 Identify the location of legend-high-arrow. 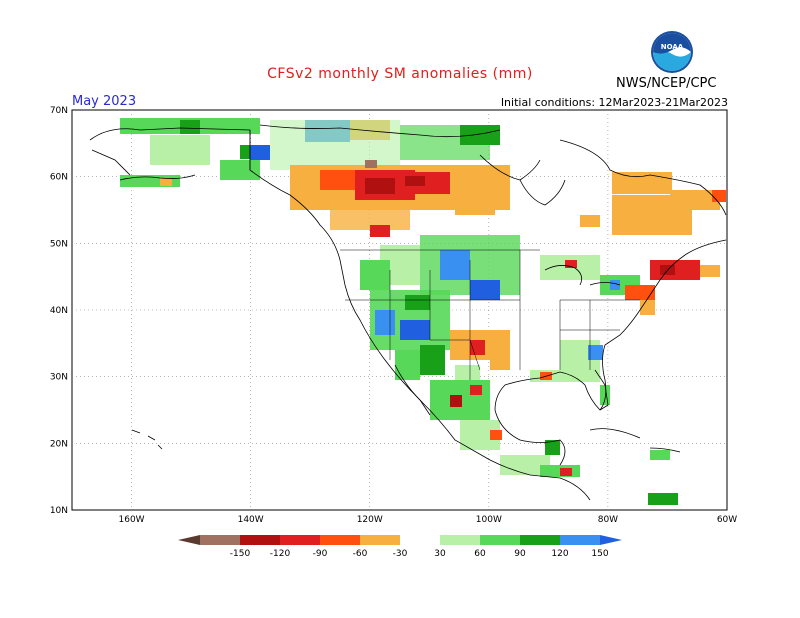
(611, 540).